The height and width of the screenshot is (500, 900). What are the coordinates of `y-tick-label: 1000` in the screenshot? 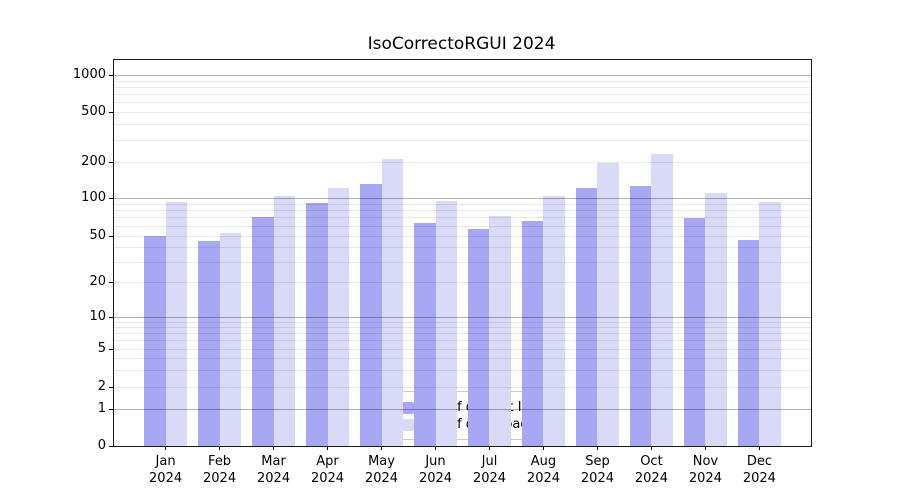 It's located at (89, 74).